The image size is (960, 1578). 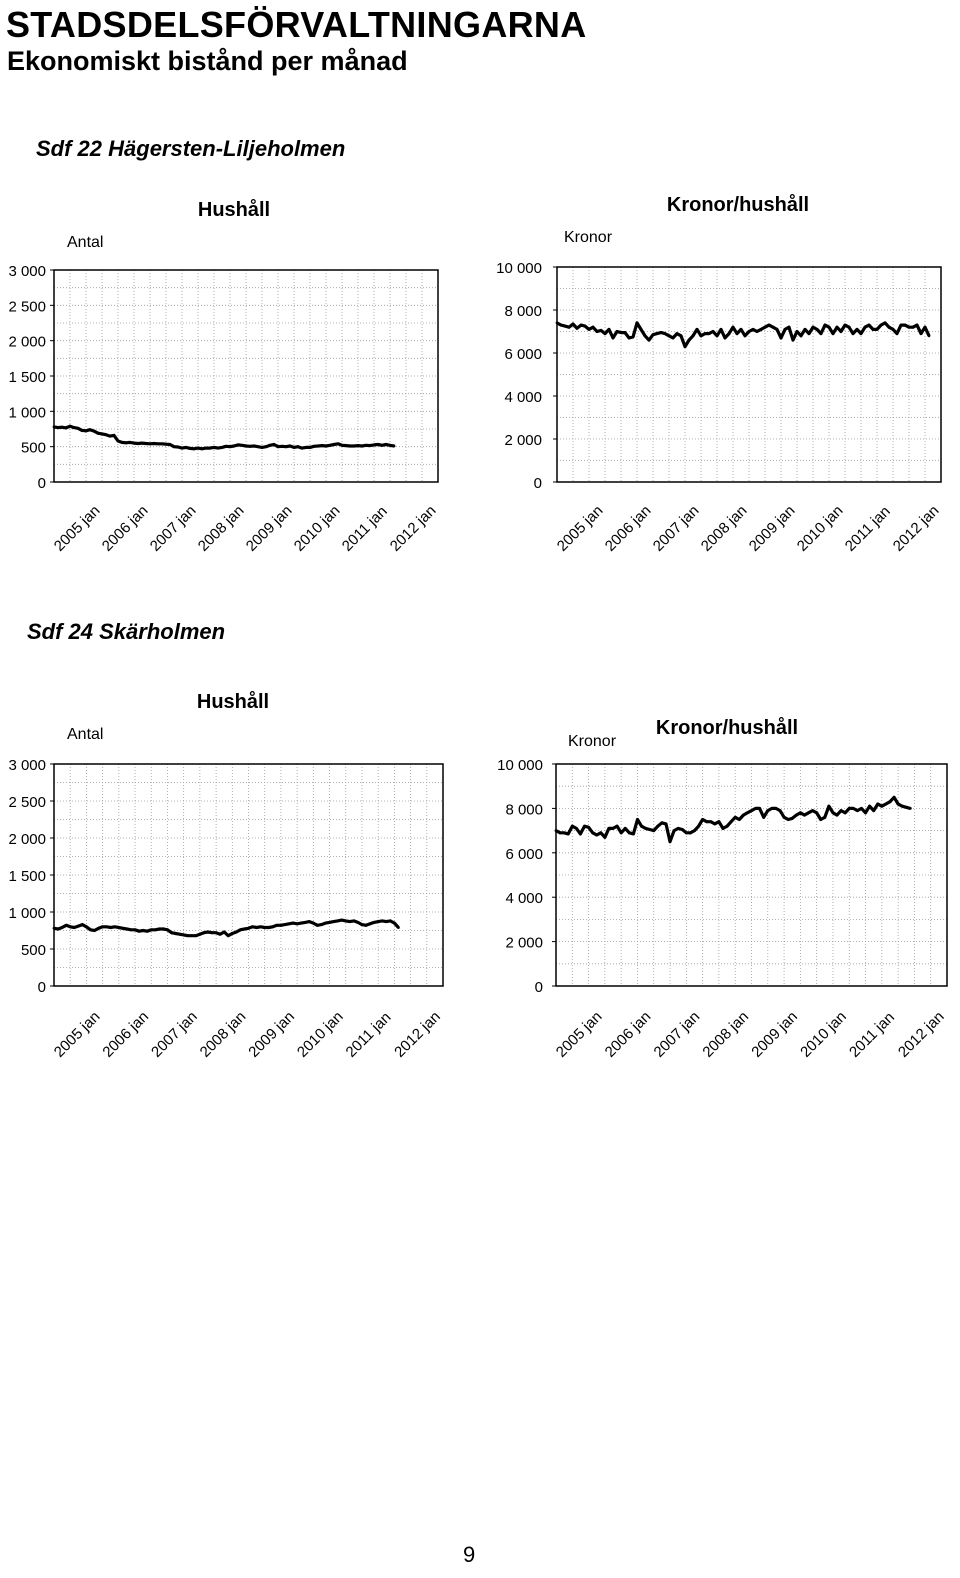 What do you see at coordinates (774, 1034) in the screenshot?
I see `x-tick-label: 2009 jan` at bounding box center [774, 1034].